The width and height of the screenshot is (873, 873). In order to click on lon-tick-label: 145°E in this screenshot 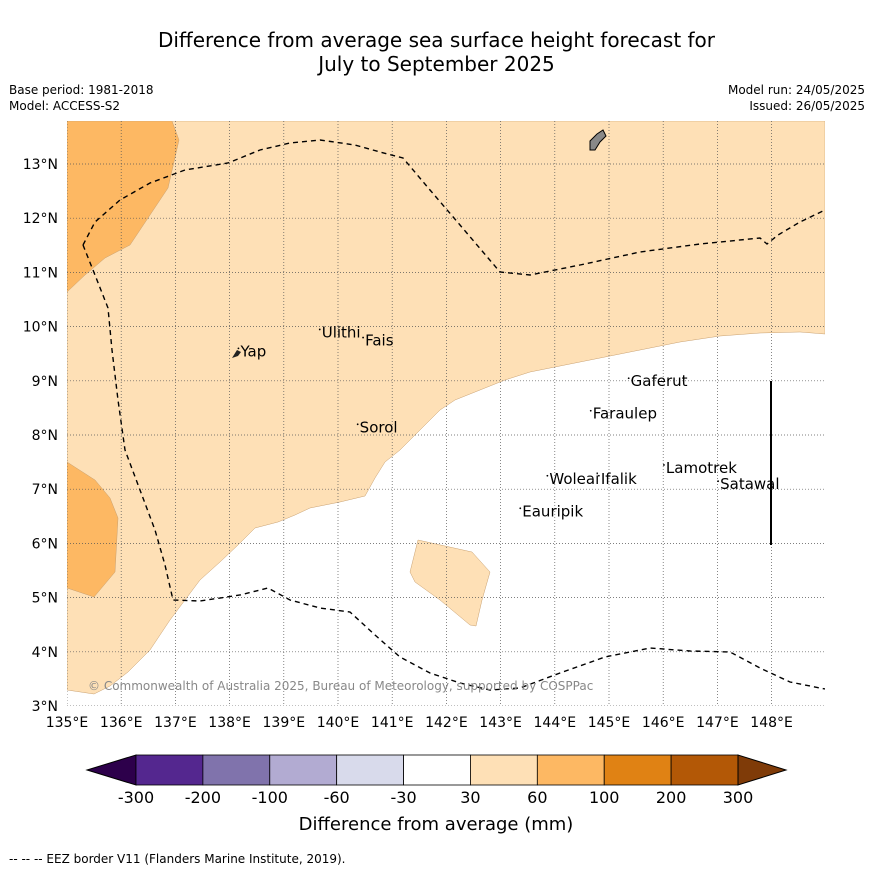, I will do `click(609, 723)`.